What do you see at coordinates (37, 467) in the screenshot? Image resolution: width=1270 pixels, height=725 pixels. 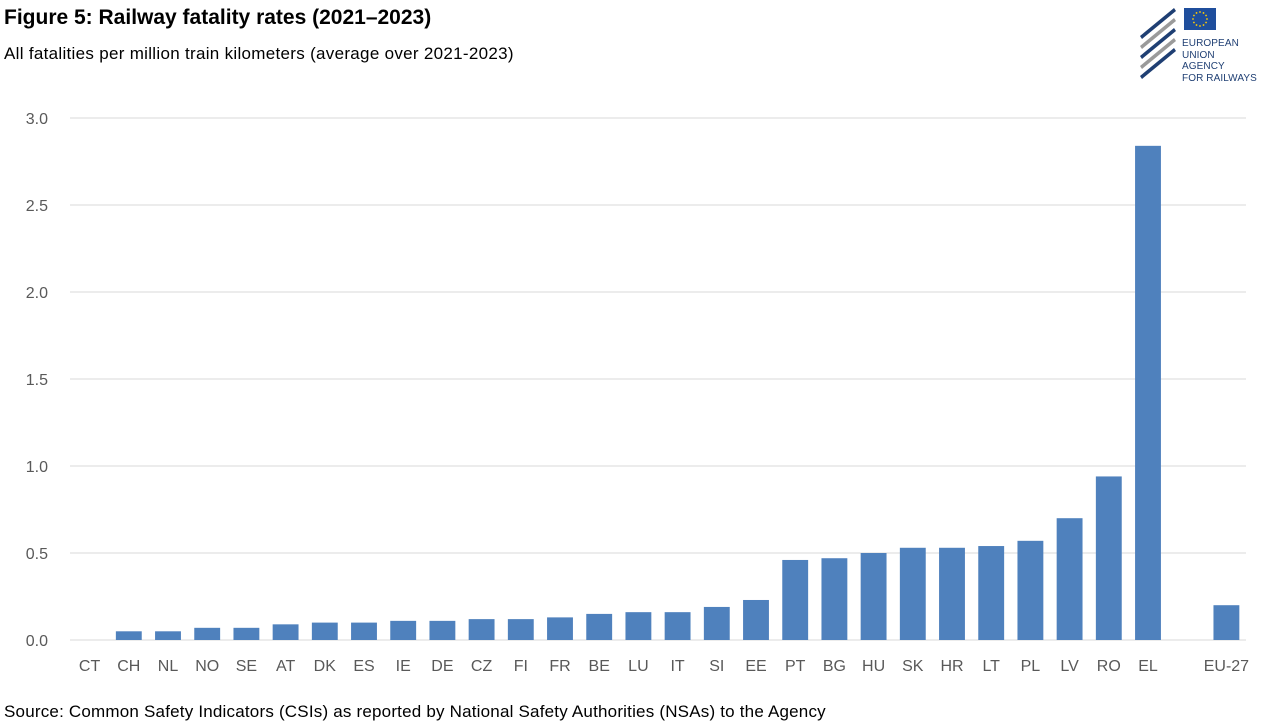 I see `y-tick-label: 1.0` at bounding box center [37, 467].